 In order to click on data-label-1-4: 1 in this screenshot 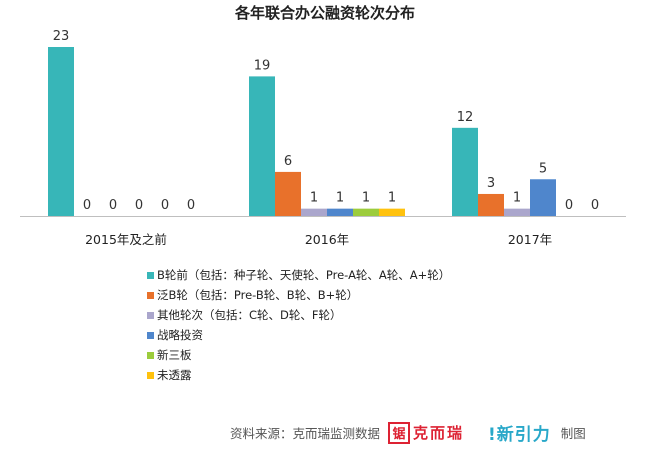, I will do `click(366, 198)`.